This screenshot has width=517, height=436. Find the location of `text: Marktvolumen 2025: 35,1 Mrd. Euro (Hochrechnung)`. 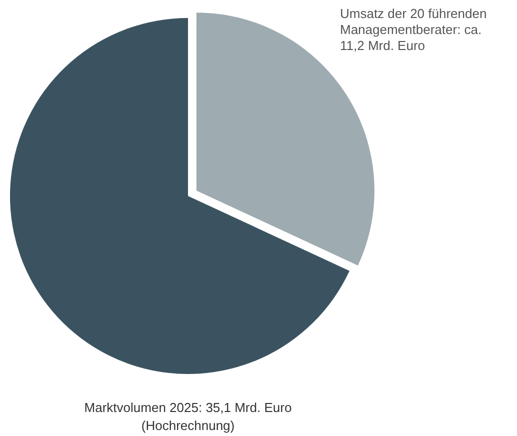

text: Marktvolumen 2025: 35,1 Mrd. Euro (Hochrechnung) is located at coordinates (188, 416).